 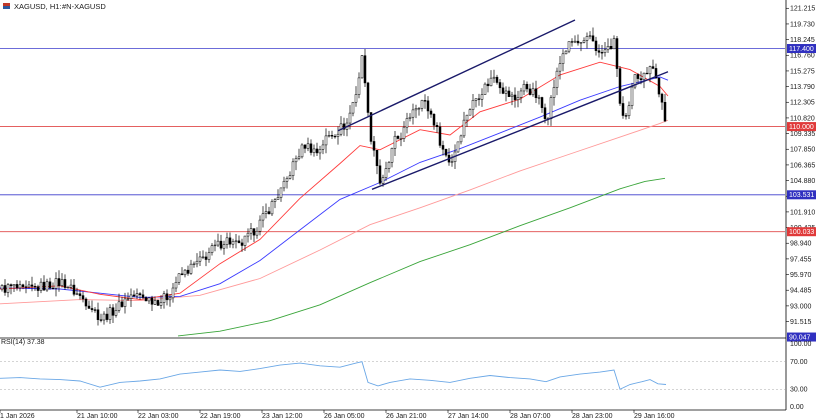 What do you see at coordinates (802, 118) in the screenshot?
I see `price-tick-label: 110.820` at bounding box center [802, 118].